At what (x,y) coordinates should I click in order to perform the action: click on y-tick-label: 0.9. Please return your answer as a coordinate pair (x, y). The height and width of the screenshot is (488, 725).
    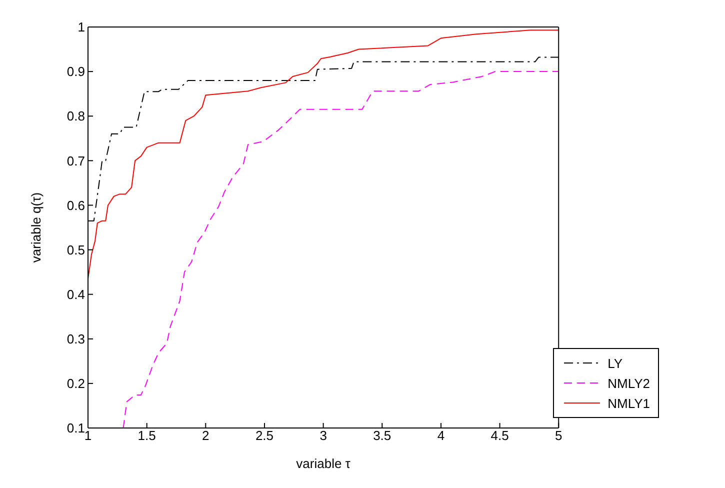
    Looking at the image, I should click on (75, 72).